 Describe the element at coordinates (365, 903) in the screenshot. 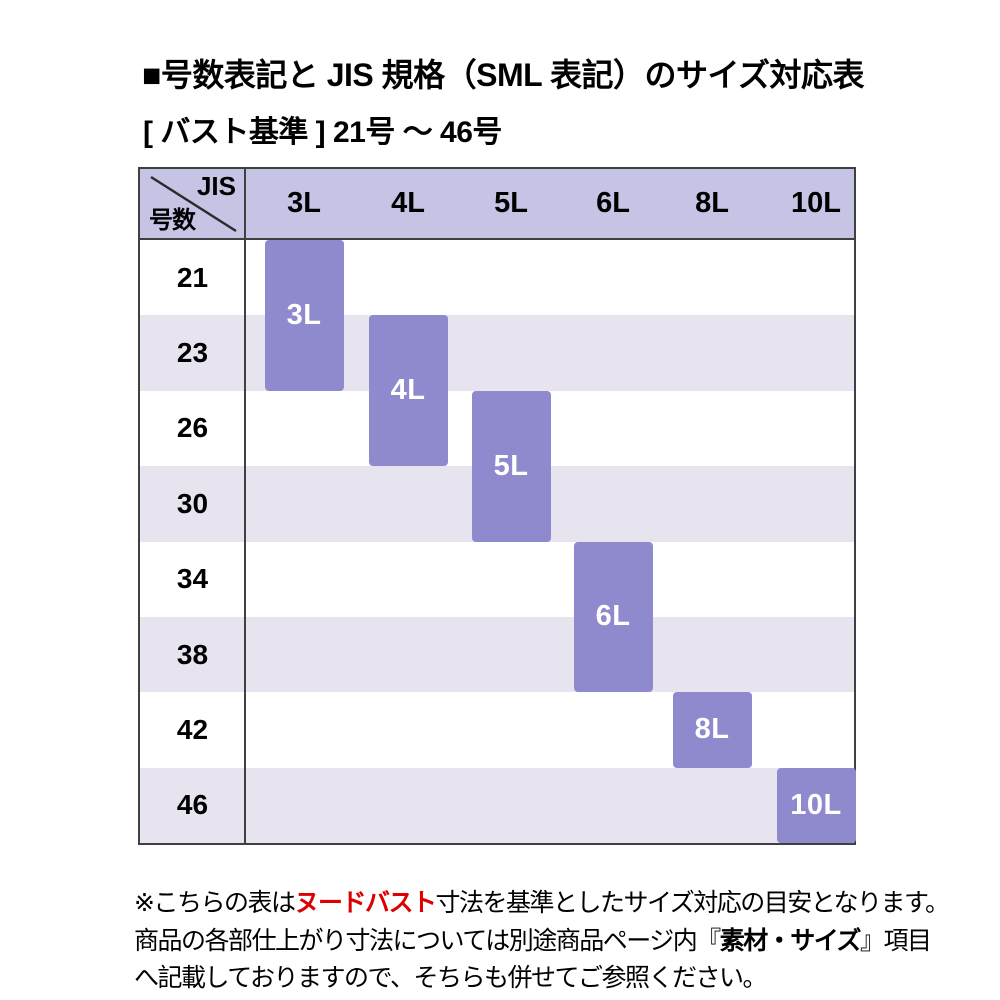

I see `nude-bust-highlight: ヌードバスト` at that location.